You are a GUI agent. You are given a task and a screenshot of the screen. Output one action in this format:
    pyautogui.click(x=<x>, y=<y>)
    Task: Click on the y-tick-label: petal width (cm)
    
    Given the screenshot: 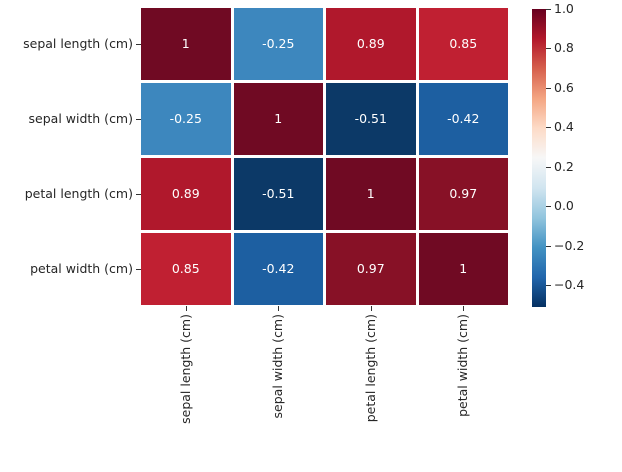 What is the action you would take?
    pyautogui.click(x=81, y=268)
    